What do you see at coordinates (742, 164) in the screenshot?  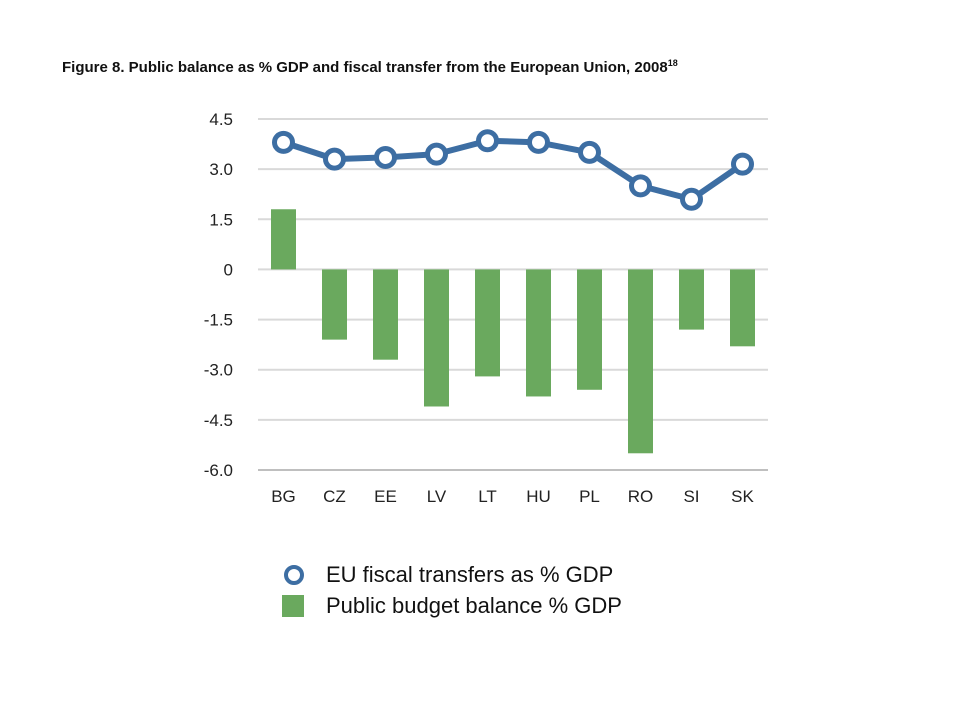 I see `point-sk` at bounding box center [742, 164].